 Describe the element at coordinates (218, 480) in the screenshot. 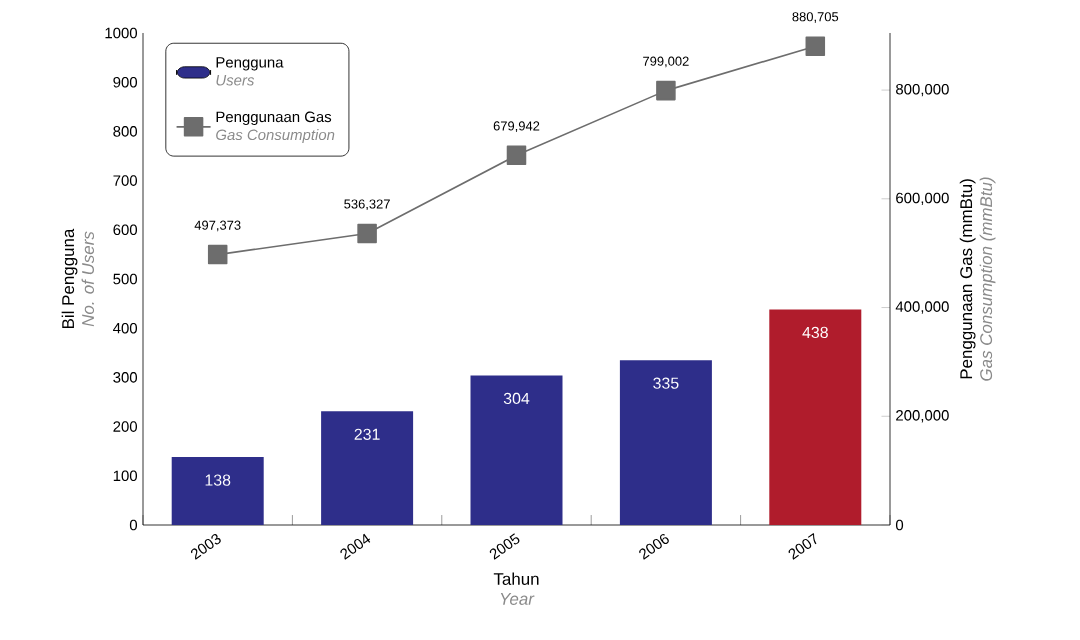

I see `data-label: 138` at that location.